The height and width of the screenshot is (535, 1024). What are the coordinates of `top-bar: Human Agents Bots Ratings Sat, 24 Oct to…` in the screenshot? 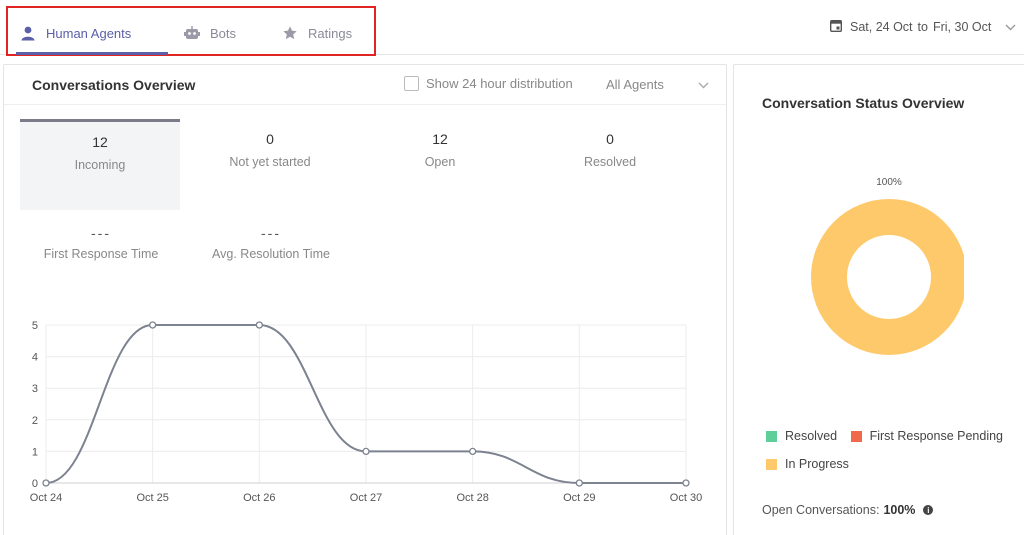 It's located at (512, 28).